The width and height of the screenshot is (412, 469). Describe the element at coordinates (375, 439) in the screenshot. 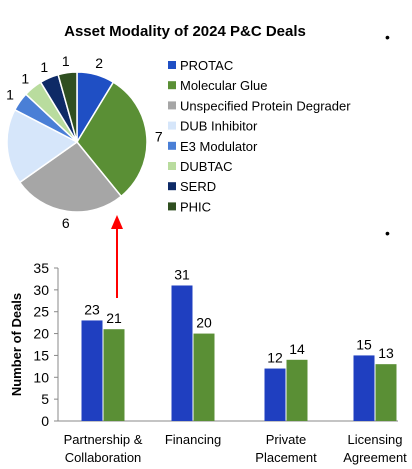

I see `x-category-label-3-0: Licensing` at that location.